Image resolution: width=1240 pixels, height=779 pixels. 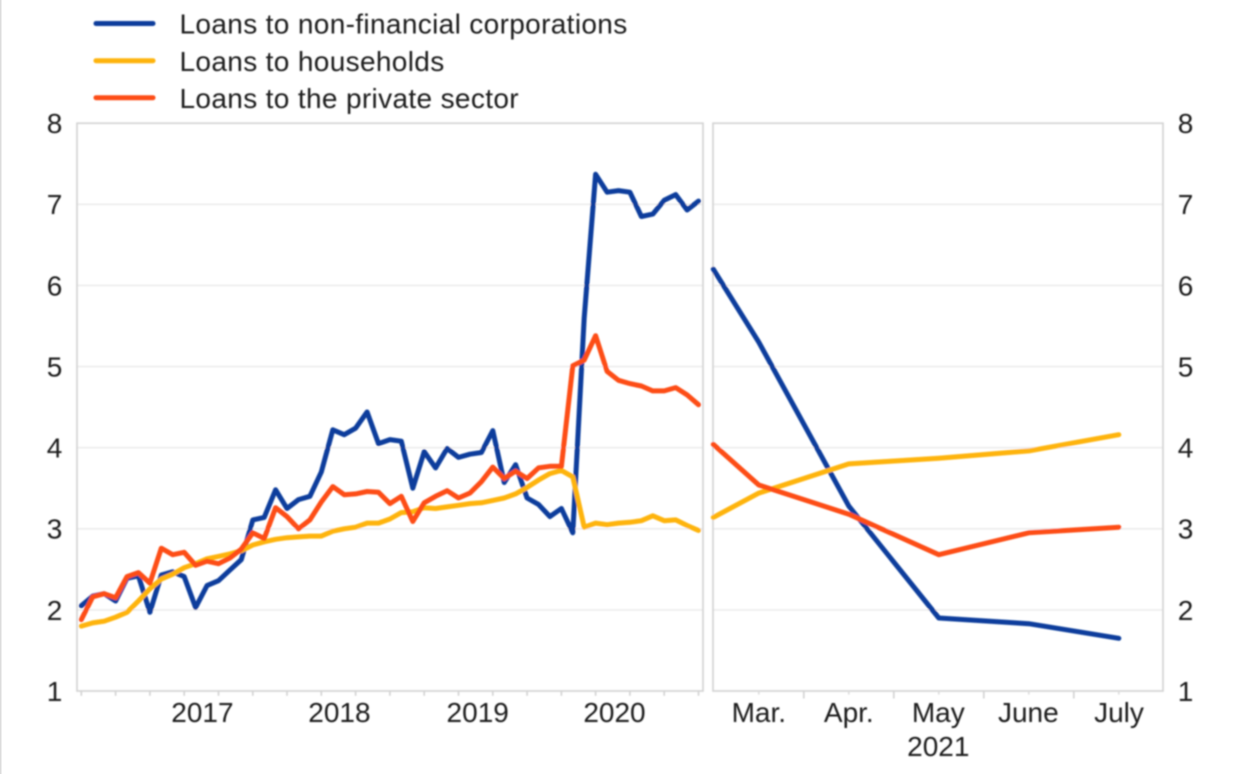 What do you see at coordinates (202, 712) in the screenshot?
I see `svg-text: 2017` at bounding box center [202, 712].